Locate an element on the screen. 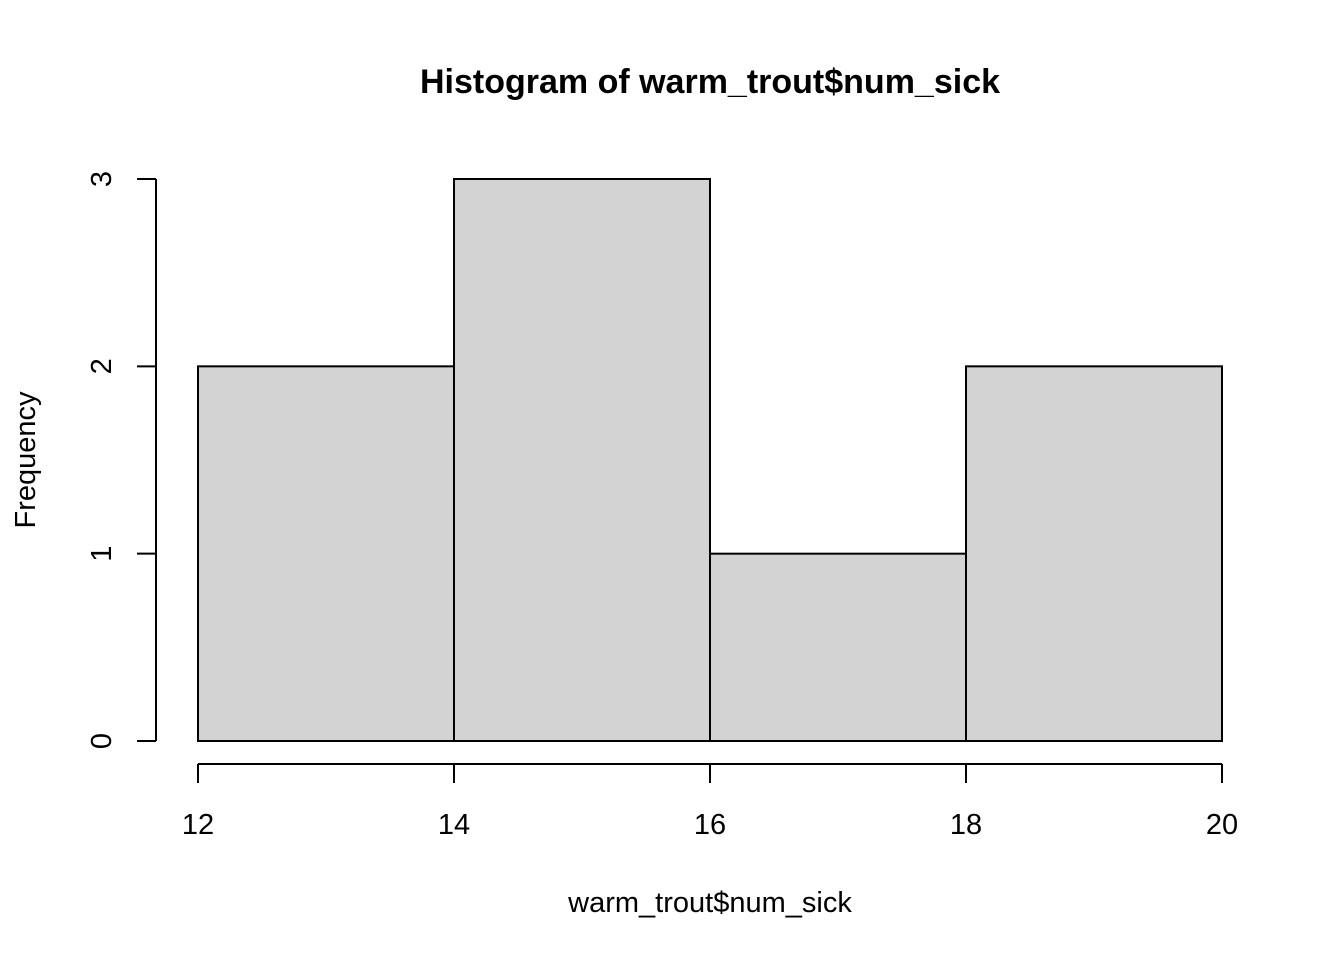  y-tick-label: 3 is located at coordinates (102, 179).